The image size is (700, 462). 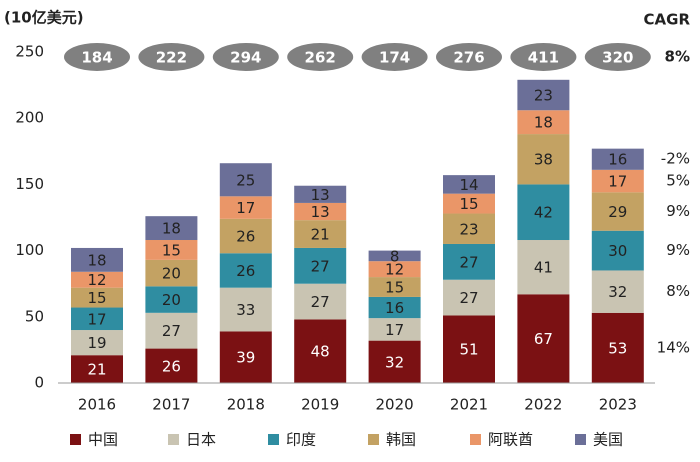 I want to click on data-label: 29, so click(x=617, y=212).